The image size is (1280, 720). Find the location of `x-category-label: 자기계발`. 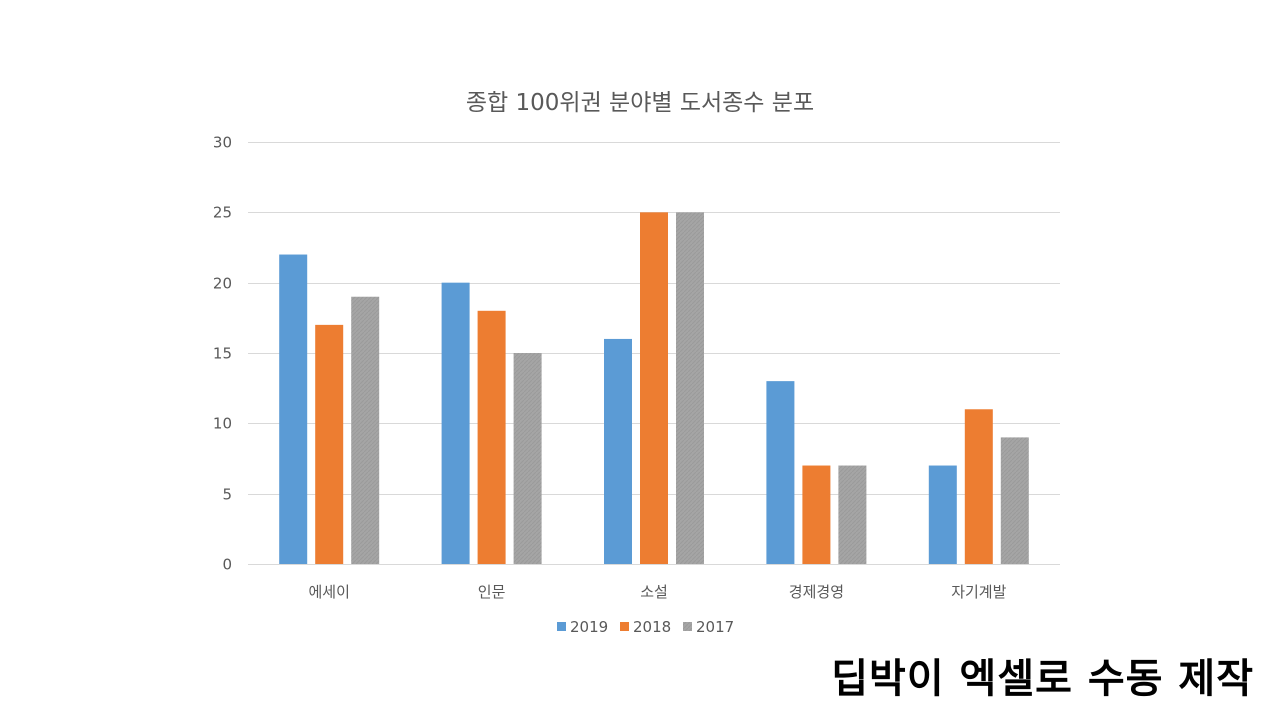

x-category-label: 자기계발 is located at coordinates (978, 592).